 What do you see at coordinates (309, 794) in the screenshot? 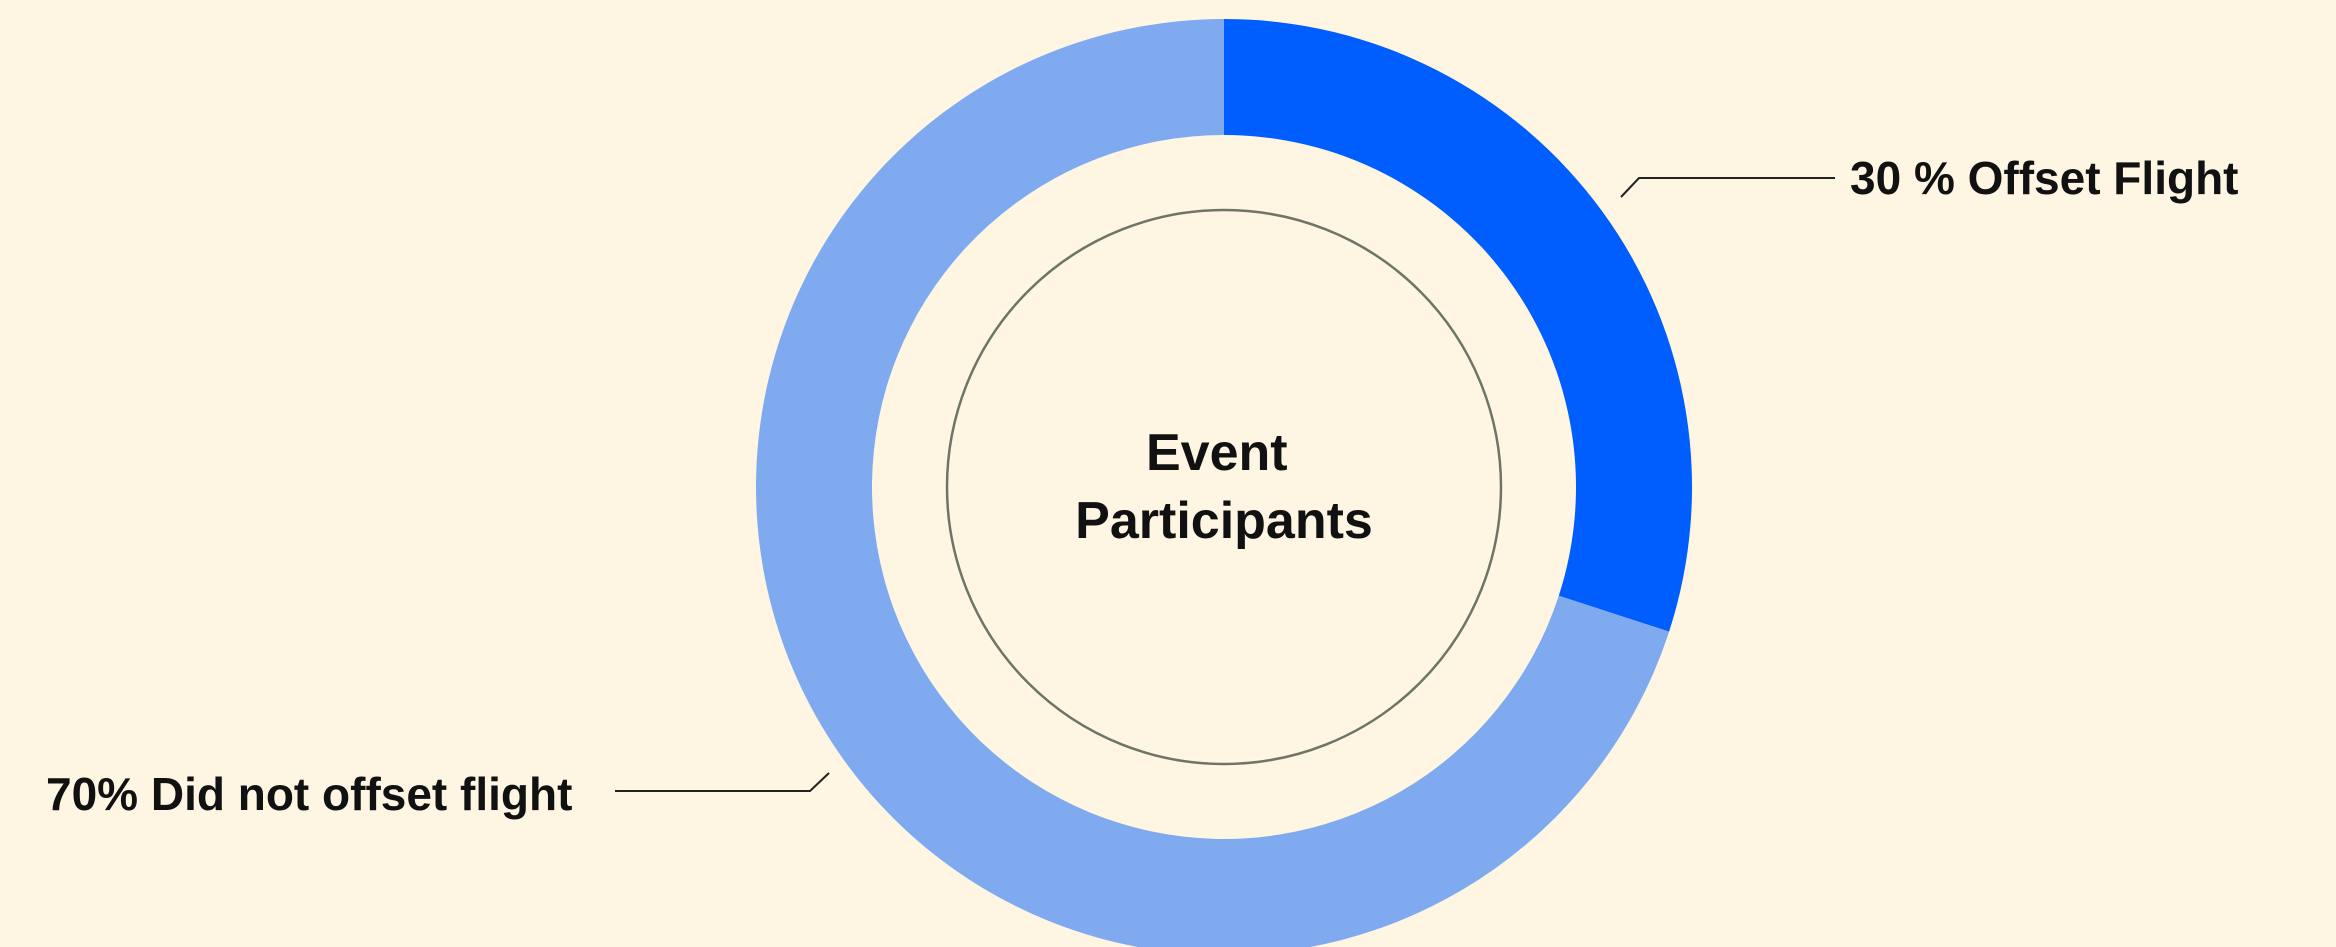
I see `slice-label-not-offset: 70% Did not offset flight` at bounding box center [309, 794].